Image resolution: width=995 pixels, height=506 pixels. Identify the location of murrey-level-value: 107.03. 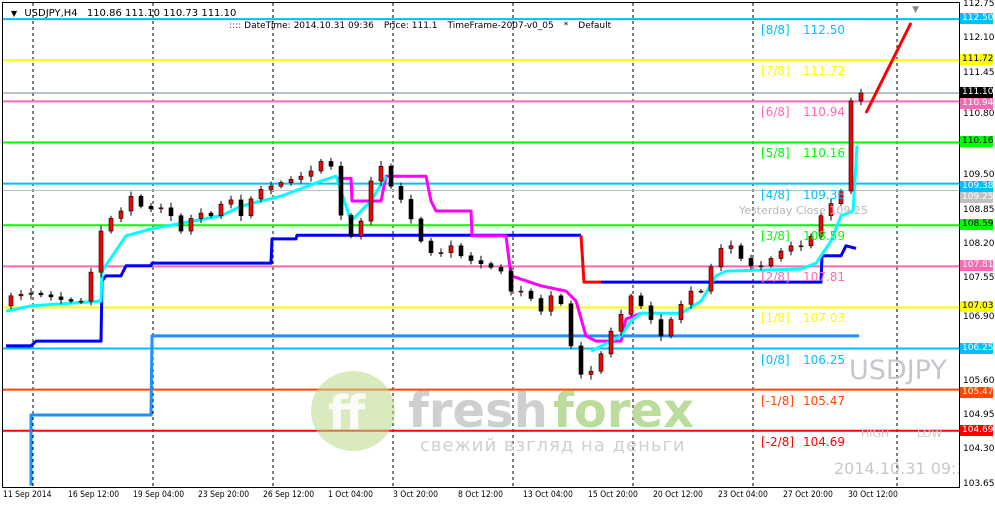
(824, 318).